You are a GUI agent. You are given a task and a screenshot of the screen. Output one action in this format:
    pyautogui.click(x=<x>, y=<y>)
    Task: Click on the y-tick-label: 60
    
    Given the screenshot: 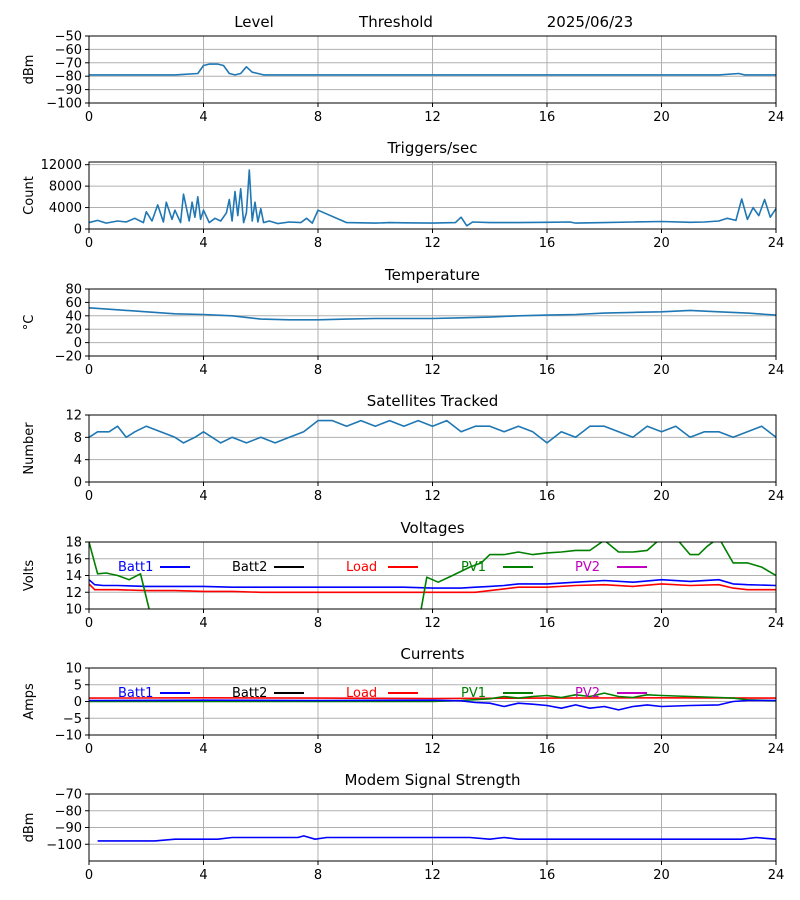 What is the action you would take?
    pyautogui.click(x=73, y=303)
    